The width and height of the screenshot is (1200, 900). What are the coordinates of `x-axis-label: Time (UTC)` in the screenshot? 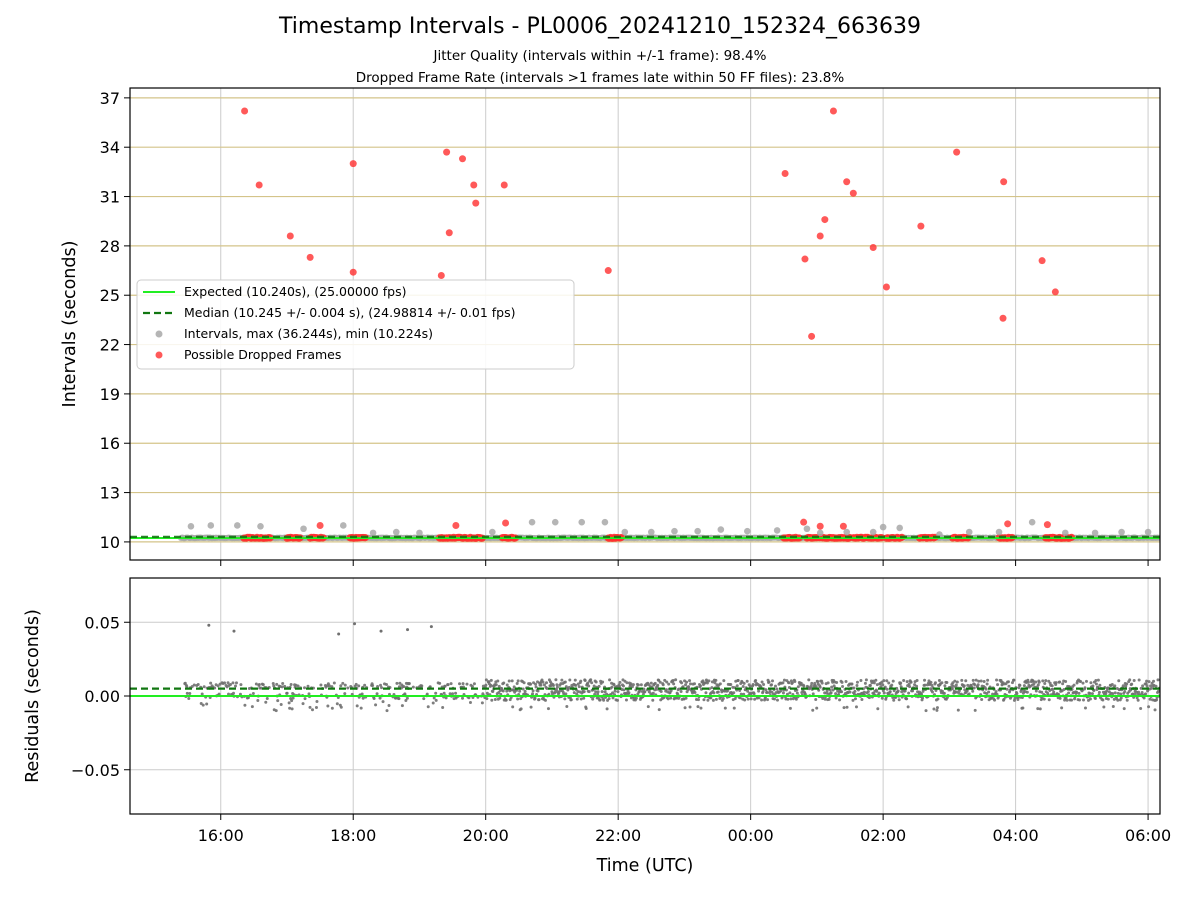 It's located at (645, 866).